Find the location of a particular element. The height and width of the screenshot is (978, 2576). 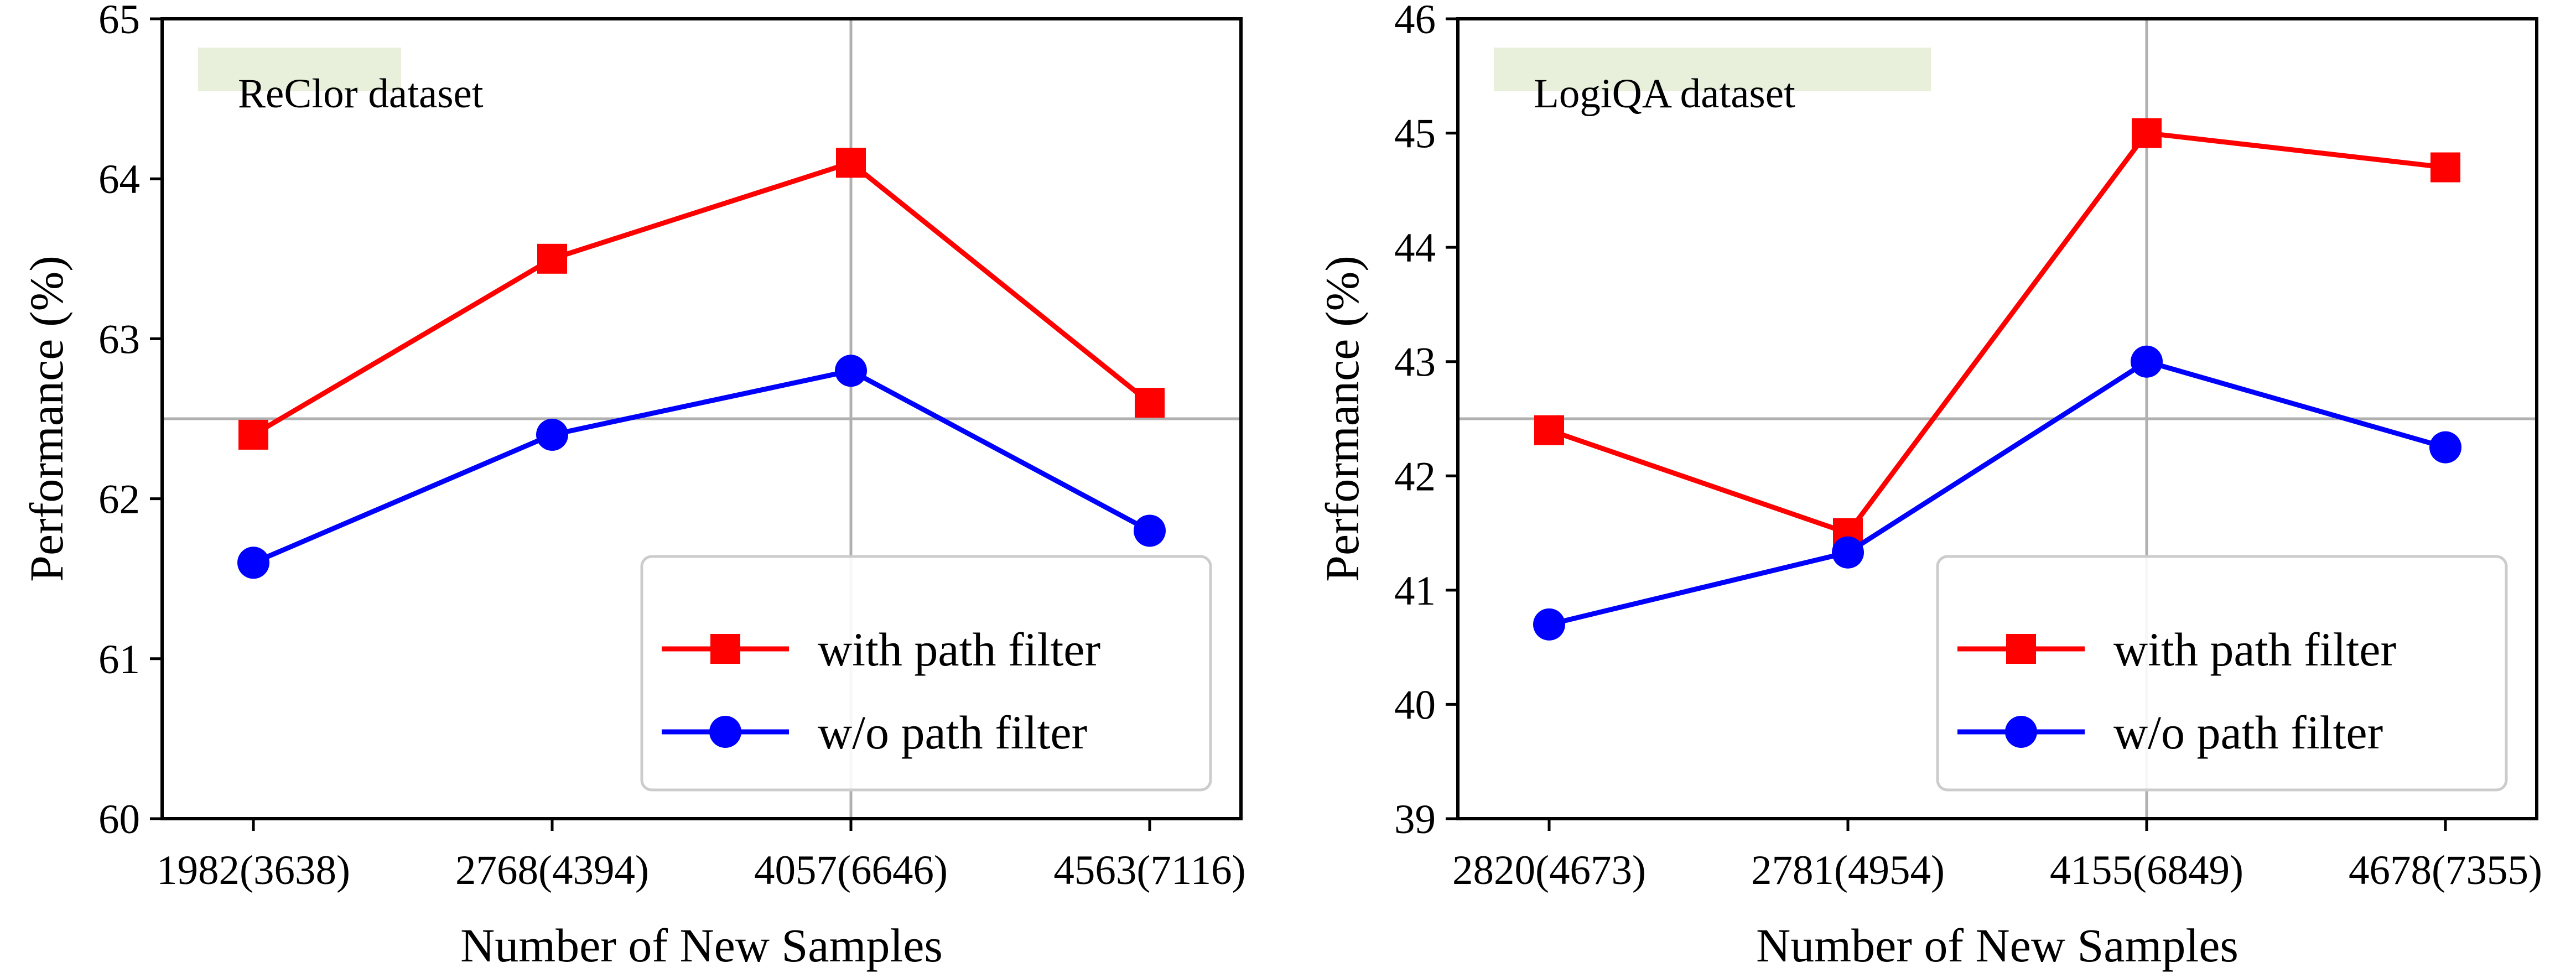

y-tick-label: 46 is located at coordinates (1415, 21).